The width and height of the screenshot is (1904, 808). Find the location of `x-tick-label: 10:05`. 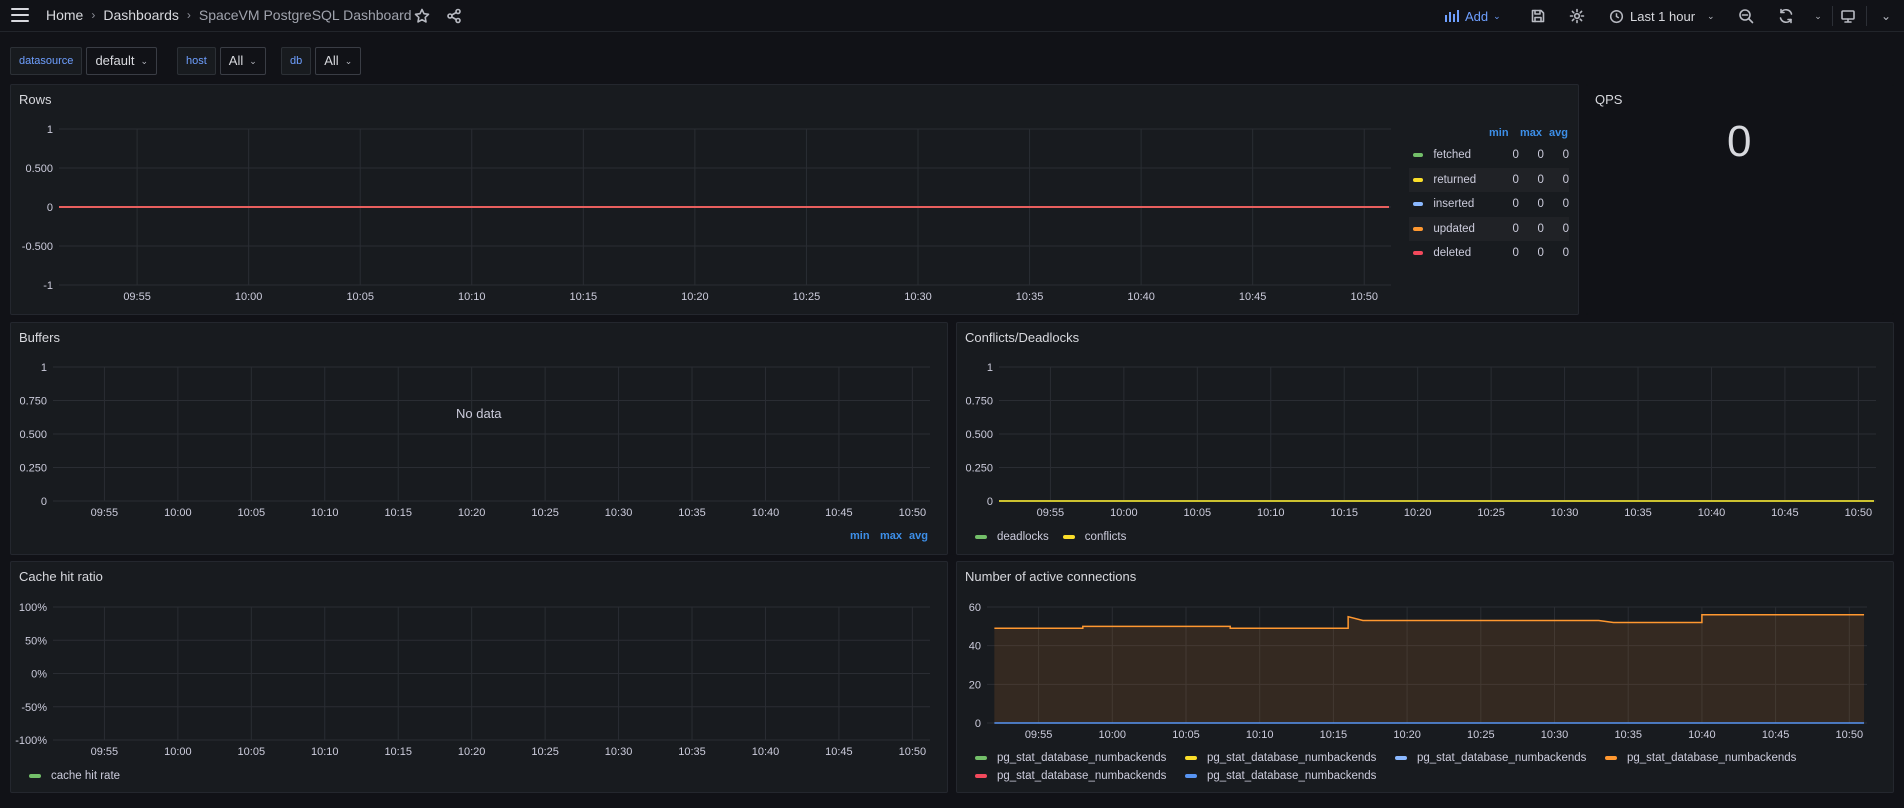

x-tick-label: 10:05 is located at coordinates (252, 752).